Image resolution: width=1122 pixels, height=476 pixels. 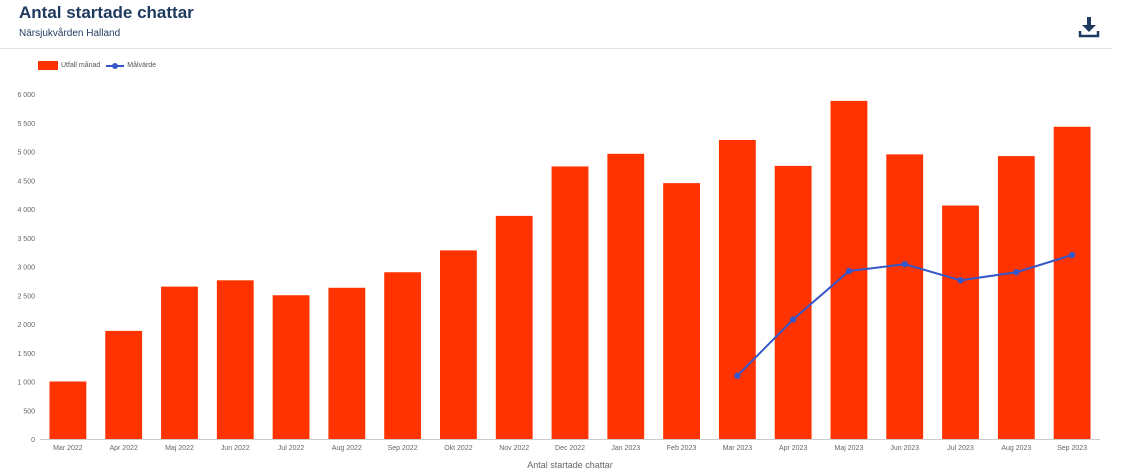 What do you see at coordinates (514, 327) in the screenshot?
I see `bar-nov-2022` at bounding box center [514, 327].